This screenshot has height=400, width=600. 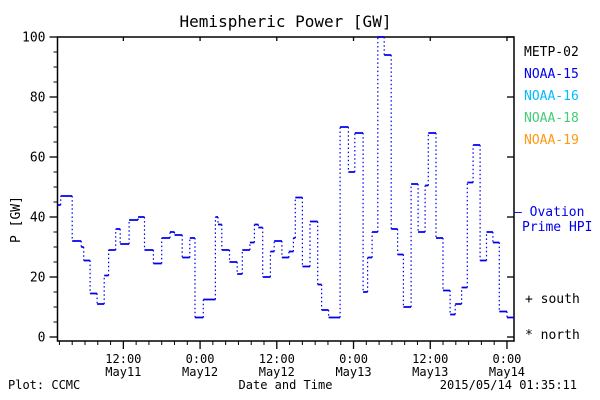 What do you see at coordinates (33, 38) in the screenshot?
I see `y-tick-label: 100` at bounding box center [33, 38].